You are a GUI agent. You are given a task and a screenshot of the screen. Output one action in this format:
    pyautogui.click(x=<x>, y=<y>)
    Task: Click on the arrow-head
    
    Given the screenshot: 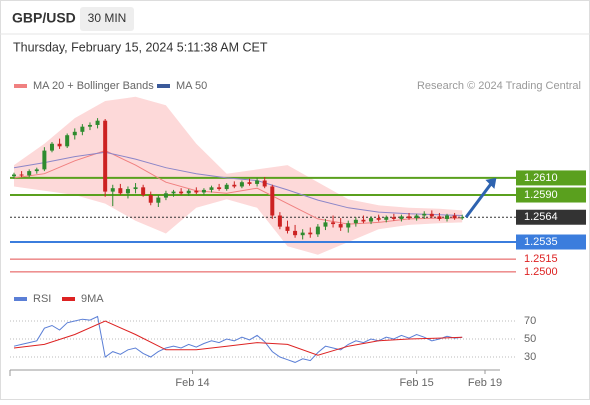 What is the action you would take?
    pyautogui.click(x=491, y=183)
    